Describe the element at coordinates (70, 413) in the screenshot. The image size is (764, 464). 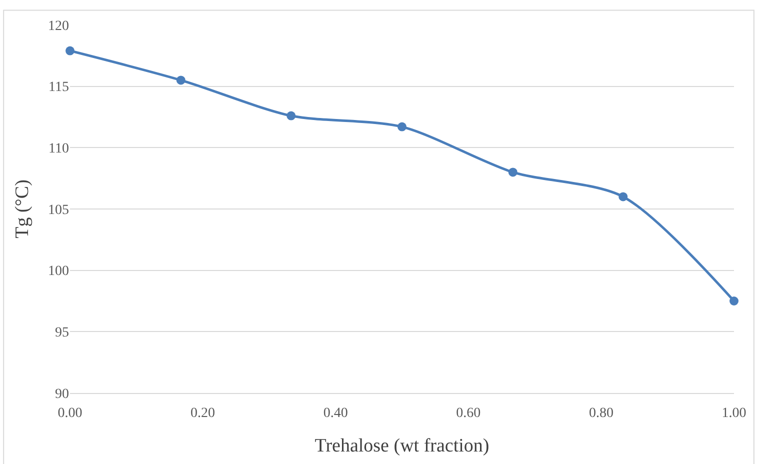
I see `x-tick-label: 0.00` at that location.